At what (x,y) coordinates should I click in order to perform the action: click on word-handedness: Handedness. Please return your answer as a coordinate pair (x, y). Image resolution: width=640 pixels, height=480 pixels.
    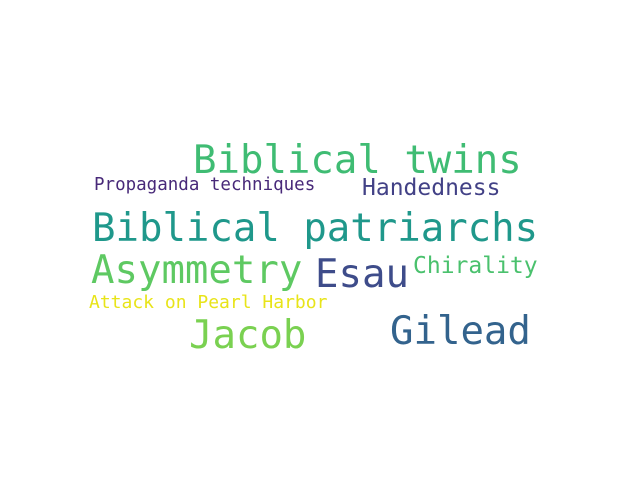
    Looking at the image, I should click on (431, 188).